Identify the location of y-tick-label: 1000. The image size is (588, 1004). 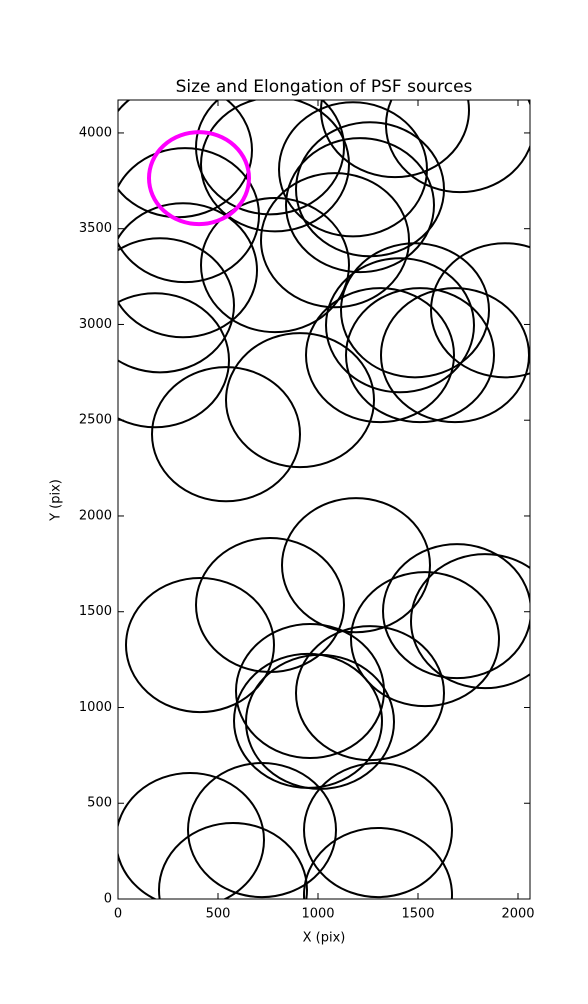
(95, 707).